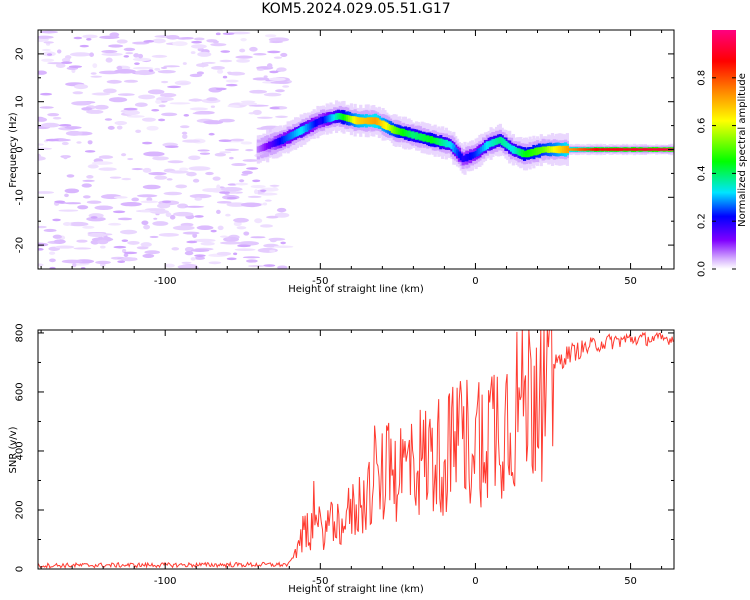  What do you see at coordinates (716, 173) in the screenshot?
I see `colorbar-ticks: 0.0 0.2 0.4 0.6 0.8` at bounding box center [716, 173].